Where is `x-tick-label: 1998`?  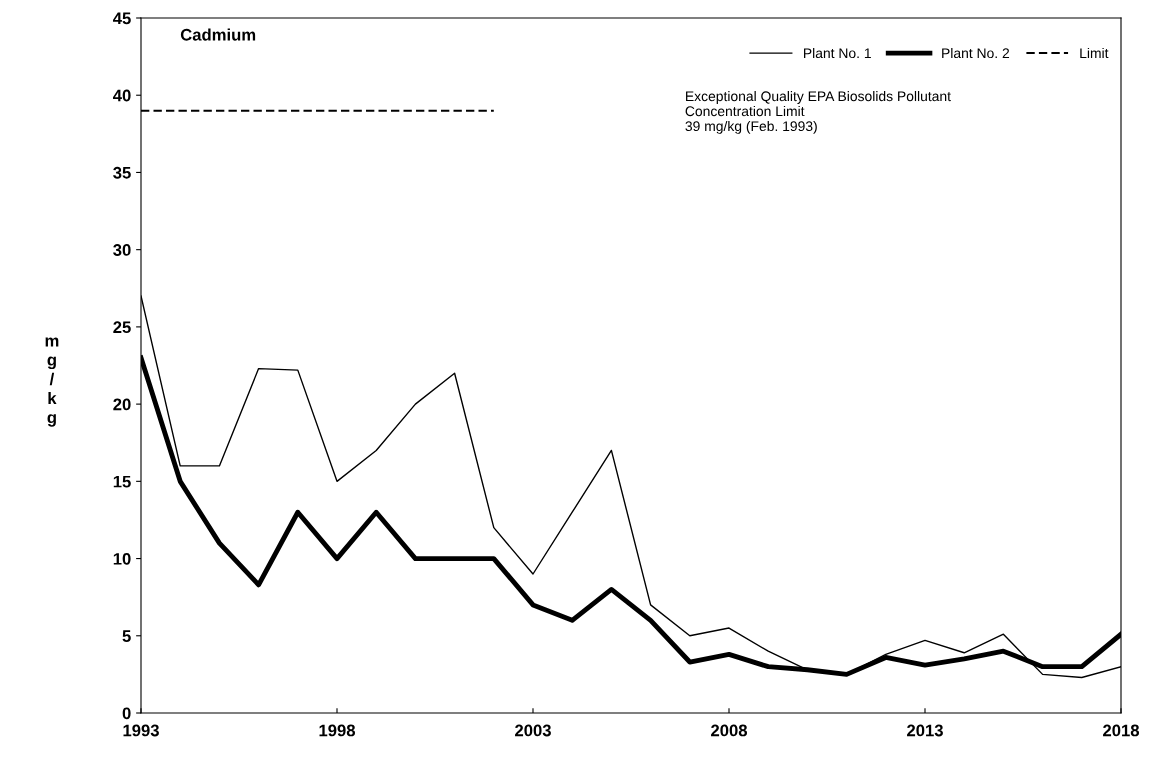 x-tick-label: 1998 is located at coordinates (337, 730).